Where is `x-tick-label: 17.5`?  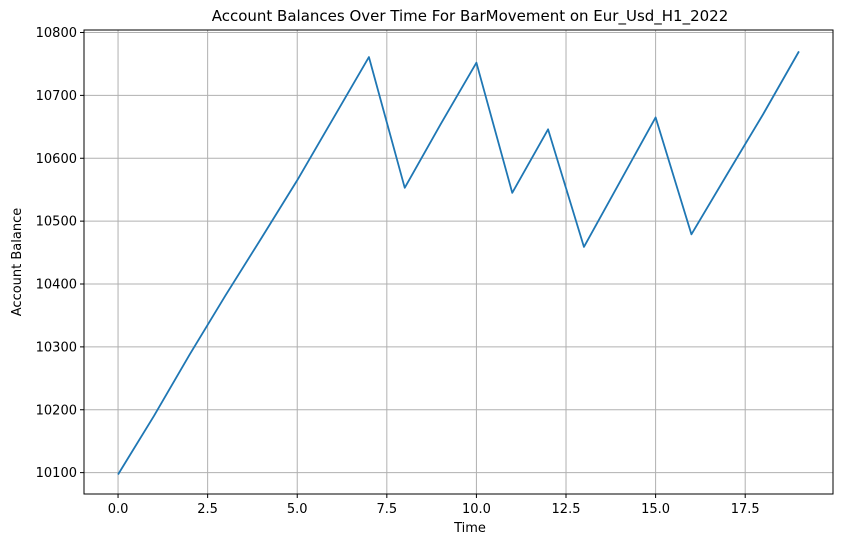
x-tick-label: 17.5 is located at coordinates (745, 509).